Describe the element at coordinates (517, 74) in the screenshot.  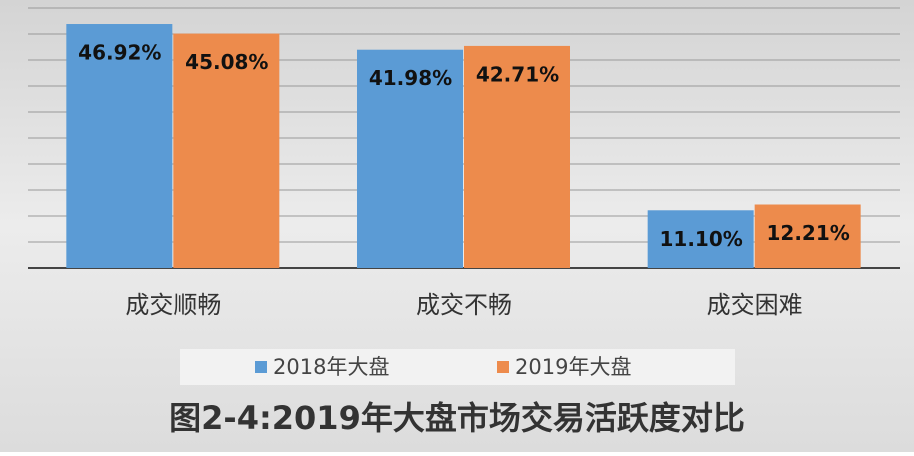
I see `data-label: 42.71%` at that location.